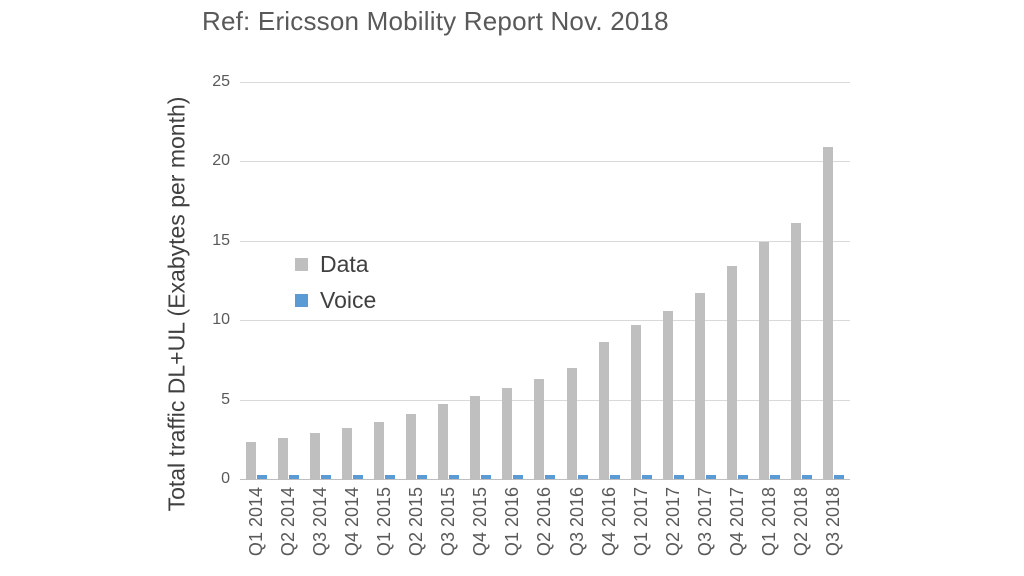 The image size is (1024, 576). I want to click on chart-title: Ref: Ericsson Mobility Report Nov. 2018, so click(435, 21).